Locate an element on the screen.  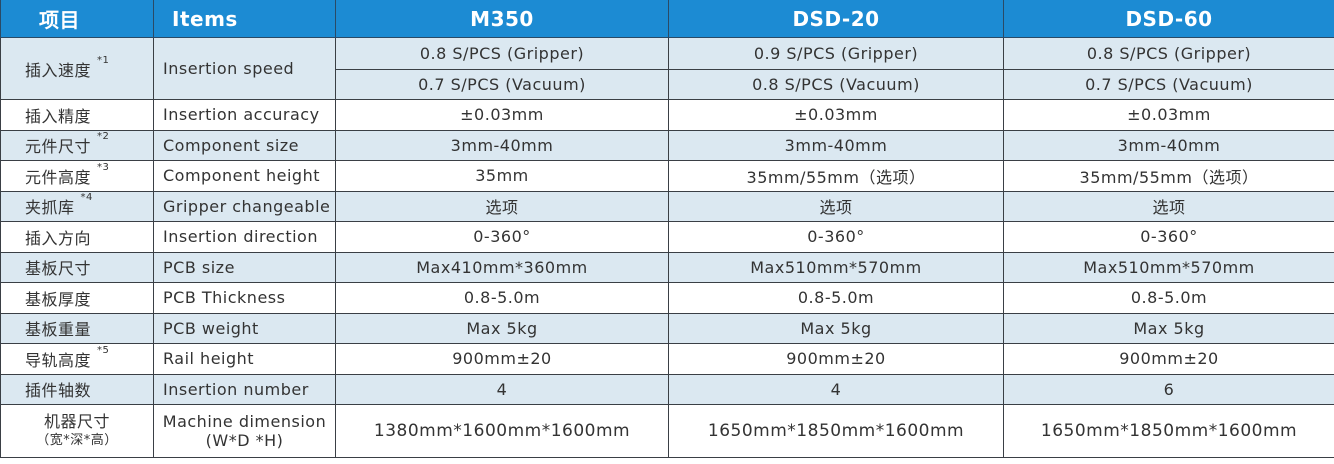
label-cn: 基板重量 is located at coordinates (58, 330).